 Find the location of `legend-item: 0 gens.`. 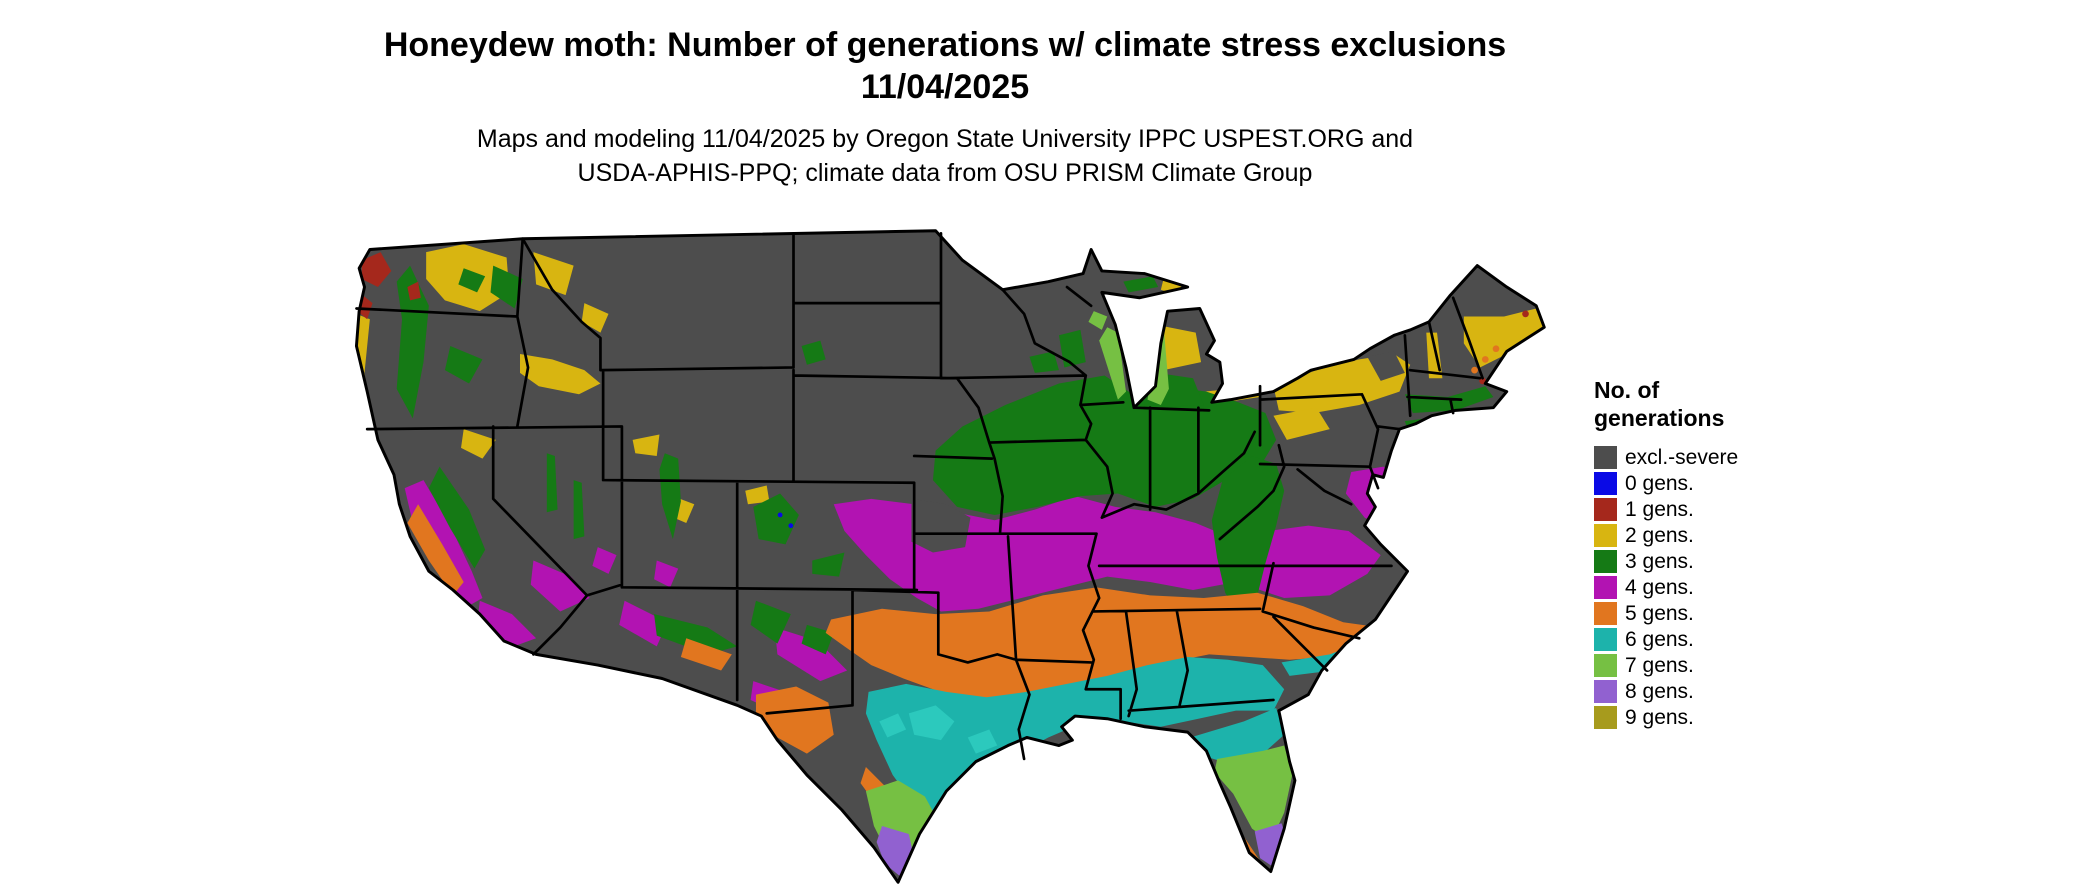

legend-item: 0 gens. is located at coordinates (1744, 483).